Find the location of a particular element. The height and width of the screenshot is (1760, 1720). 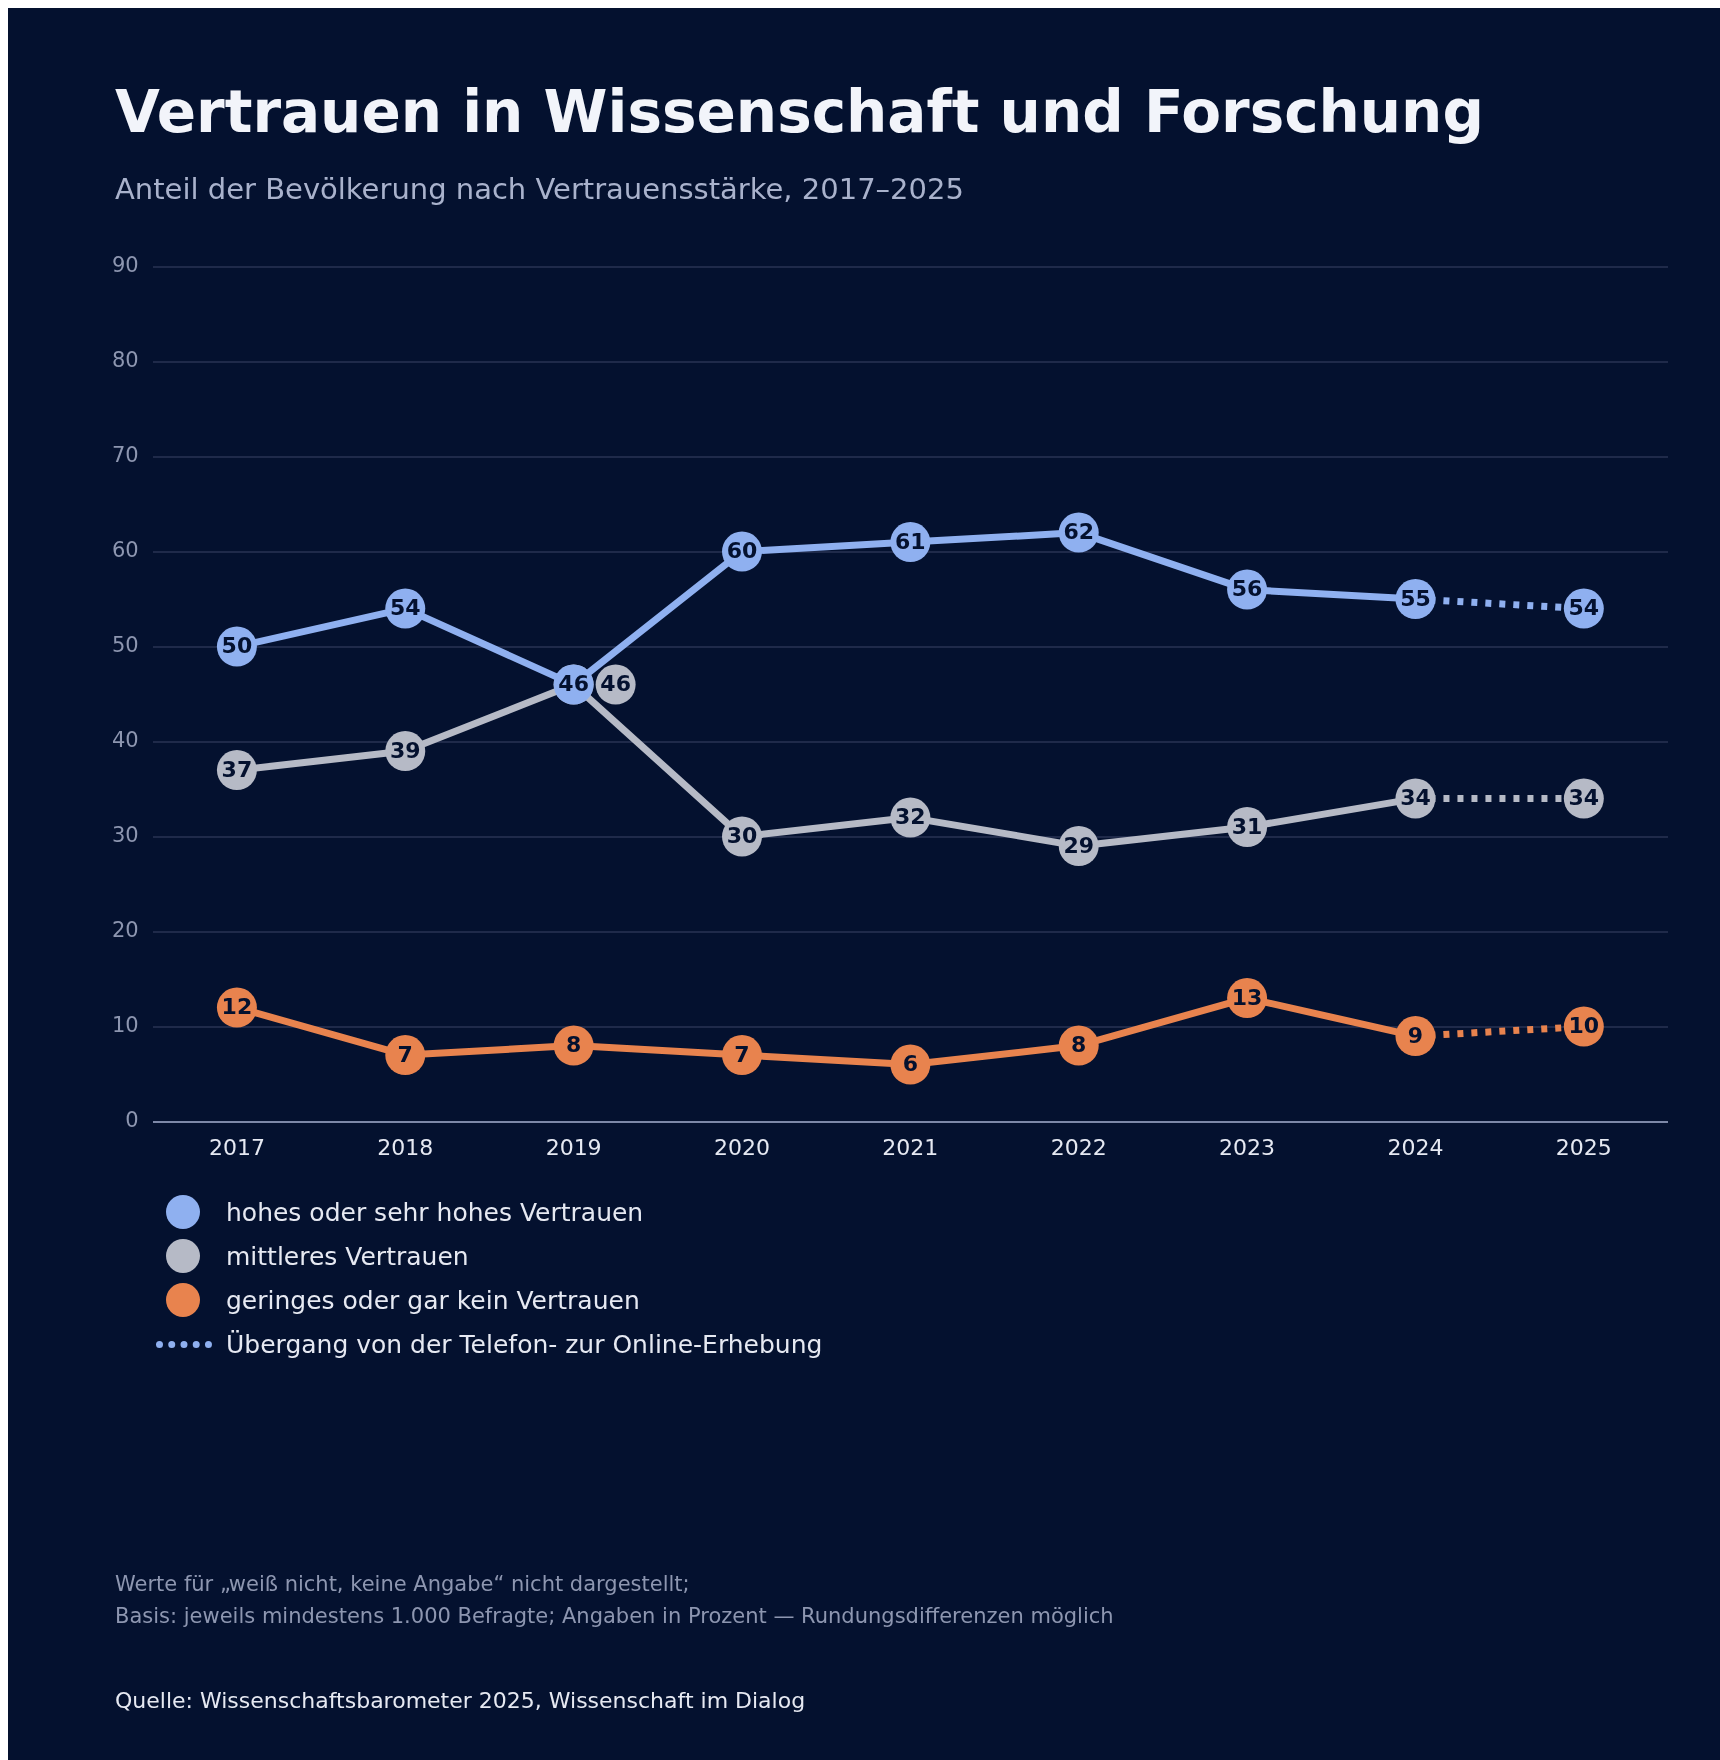

y-tick-label: 10 is located at coordinates (125, 1025).